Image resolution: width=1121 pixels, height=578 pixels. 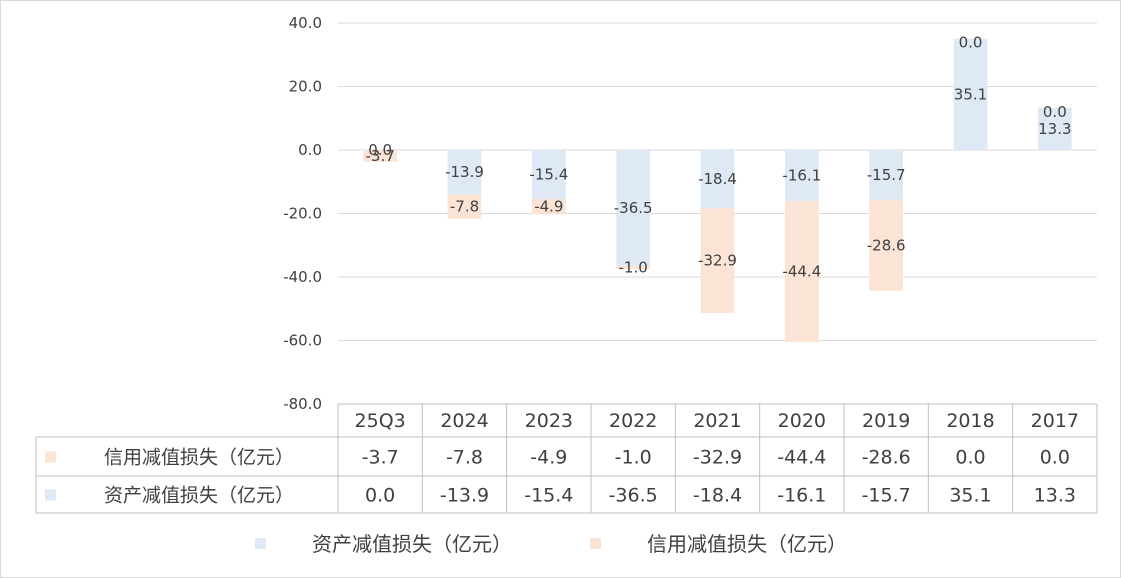 I want to click on data-label-credit: -44.4, so click(x=801, y=272).